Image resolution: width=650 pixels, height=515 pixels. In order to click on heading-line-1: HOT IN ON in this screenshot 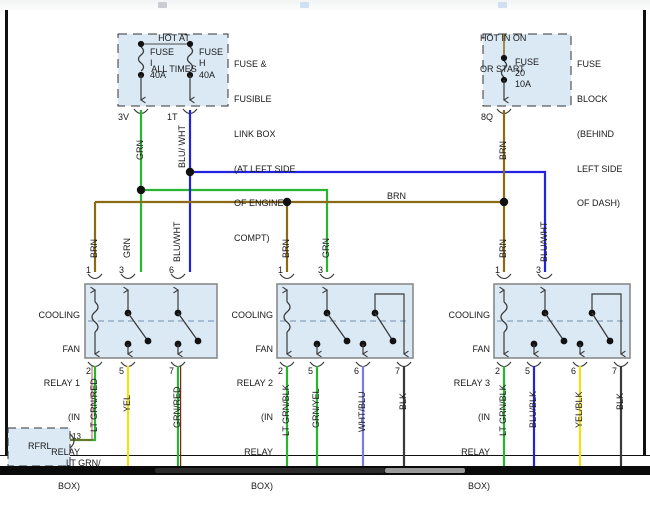, I will do `click(503, 37)`.